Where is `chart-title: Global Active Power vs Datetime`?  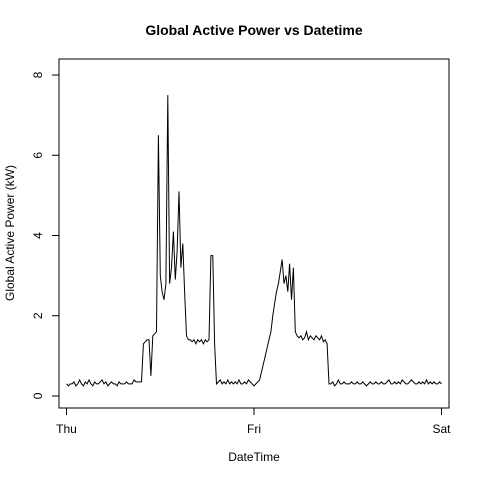
chart-title: Global Active Power vs Datetime is located at coordinates (254, 30).